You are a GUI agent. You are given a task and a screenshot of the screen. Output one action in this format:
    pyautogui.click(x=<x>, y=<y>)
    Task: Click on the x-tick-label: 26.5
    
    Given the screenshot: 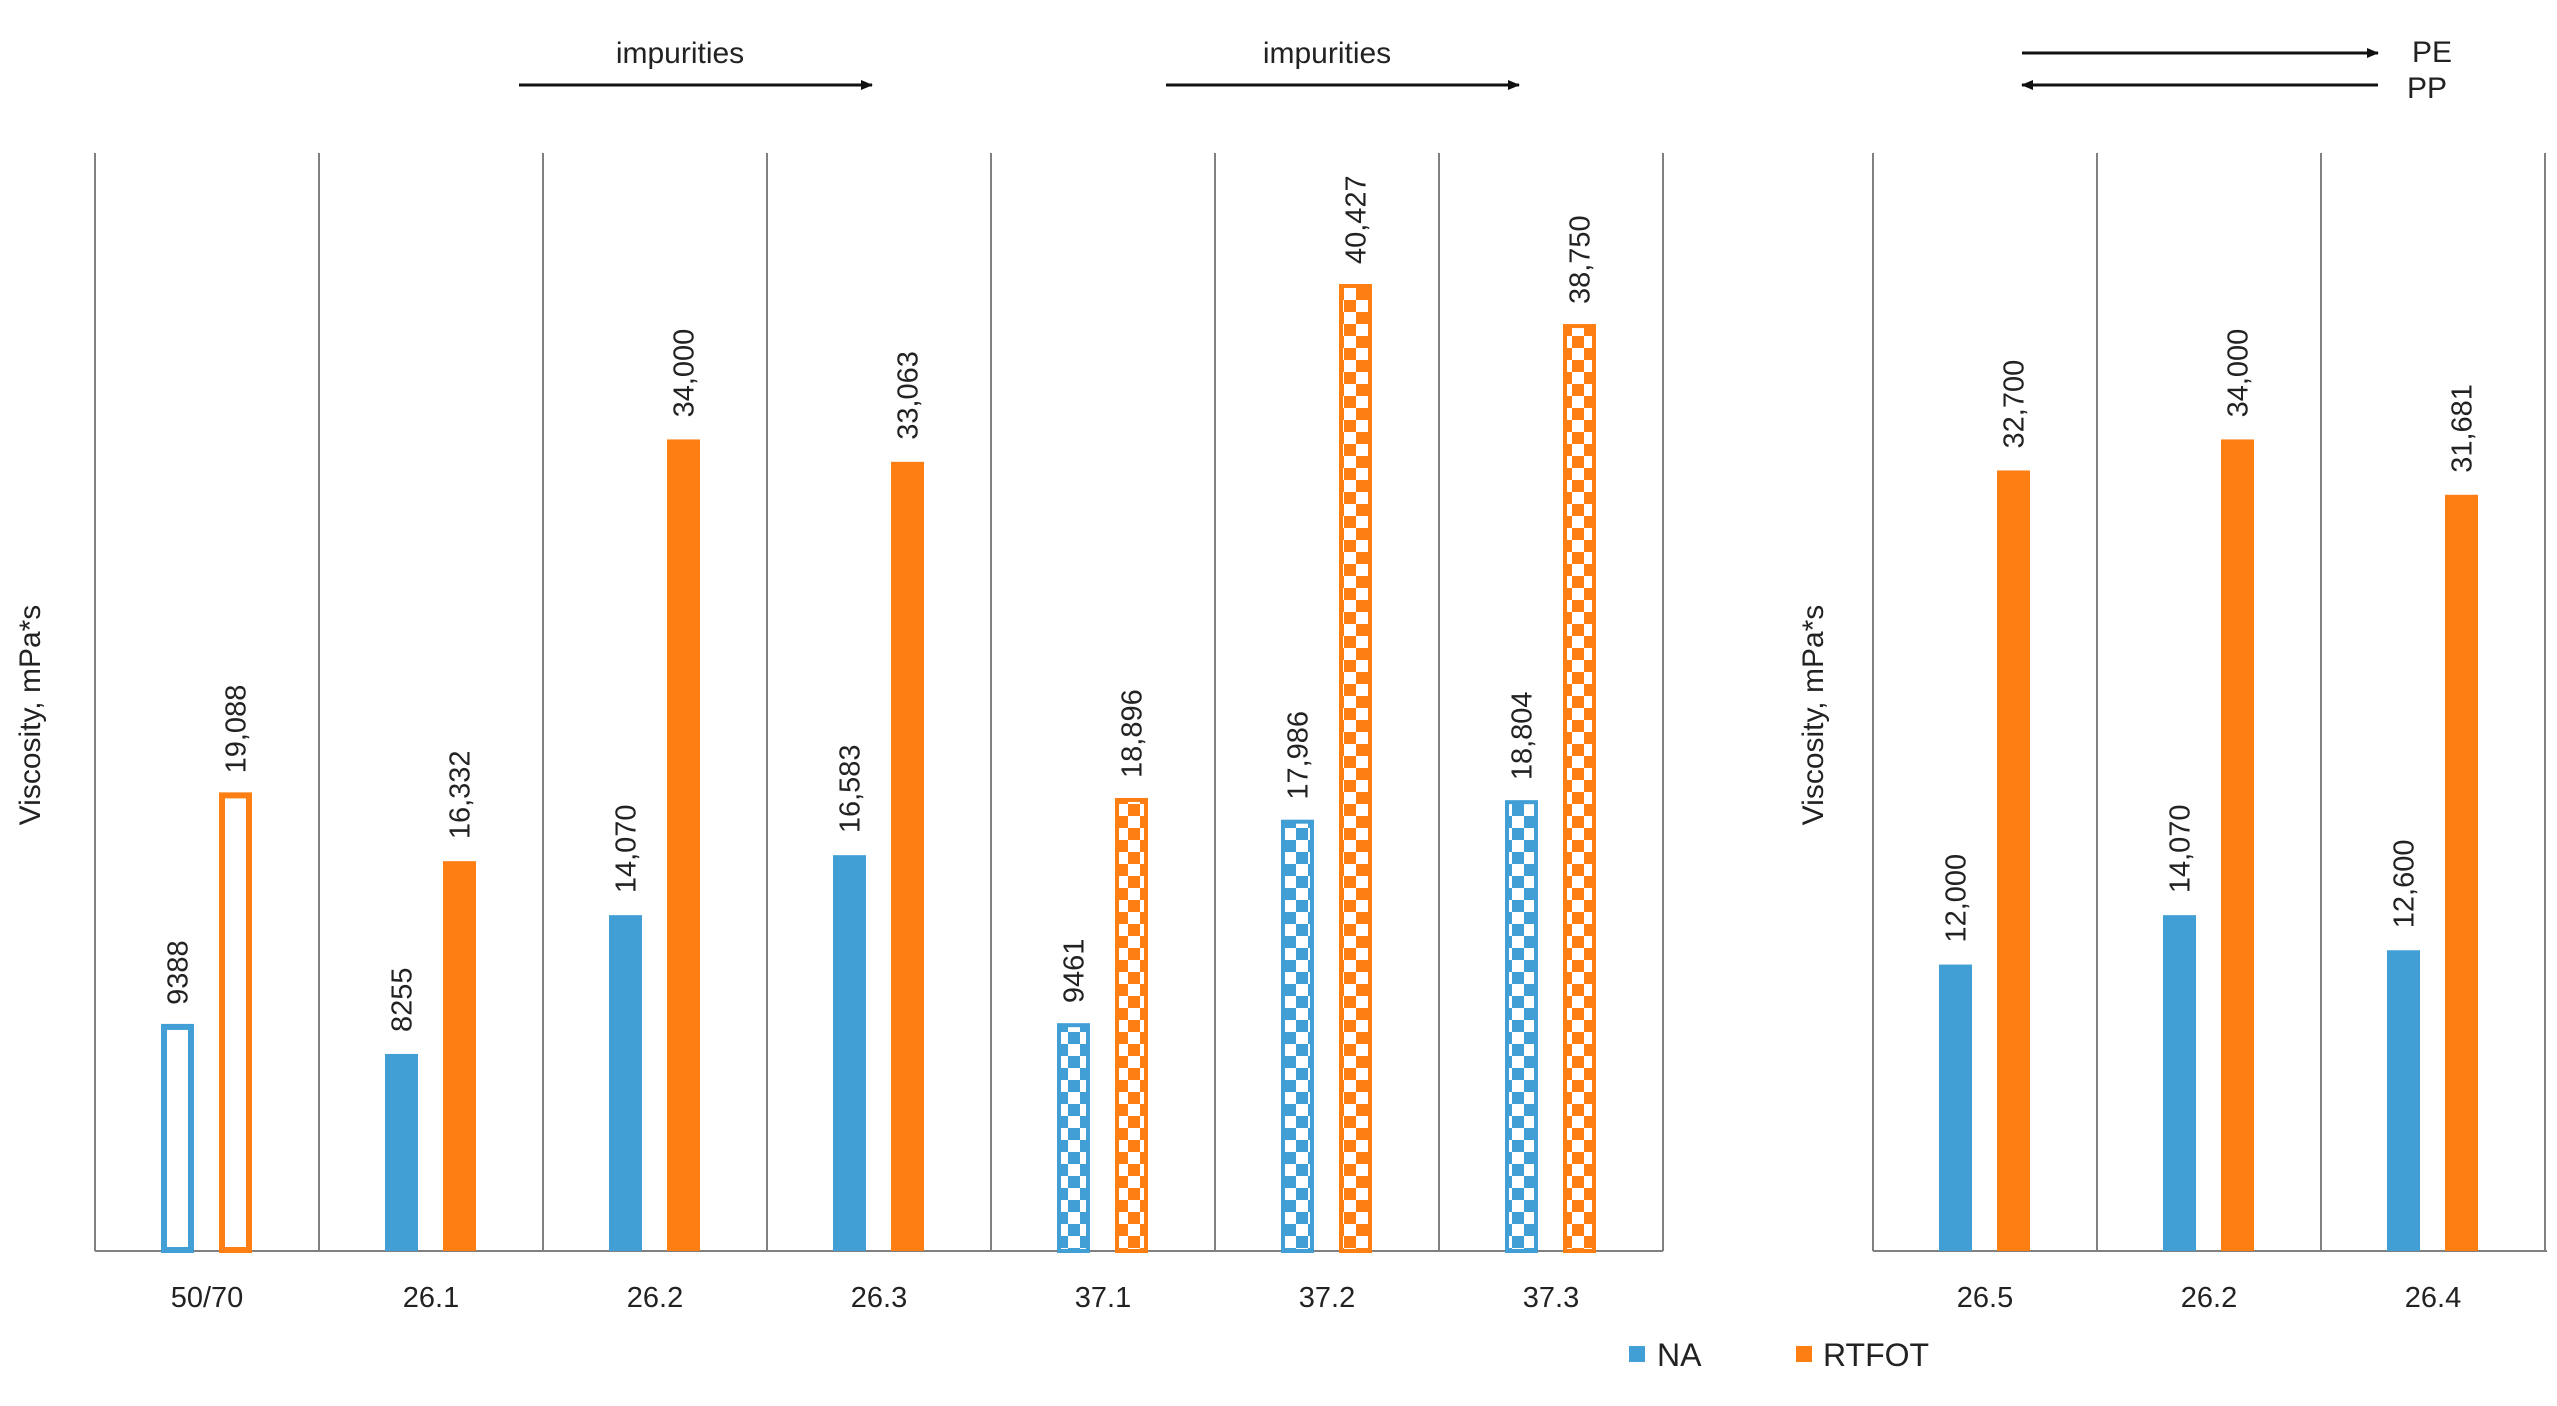 What is the action you would take?
    pyautogui.click(x=1985, y=1298)
    